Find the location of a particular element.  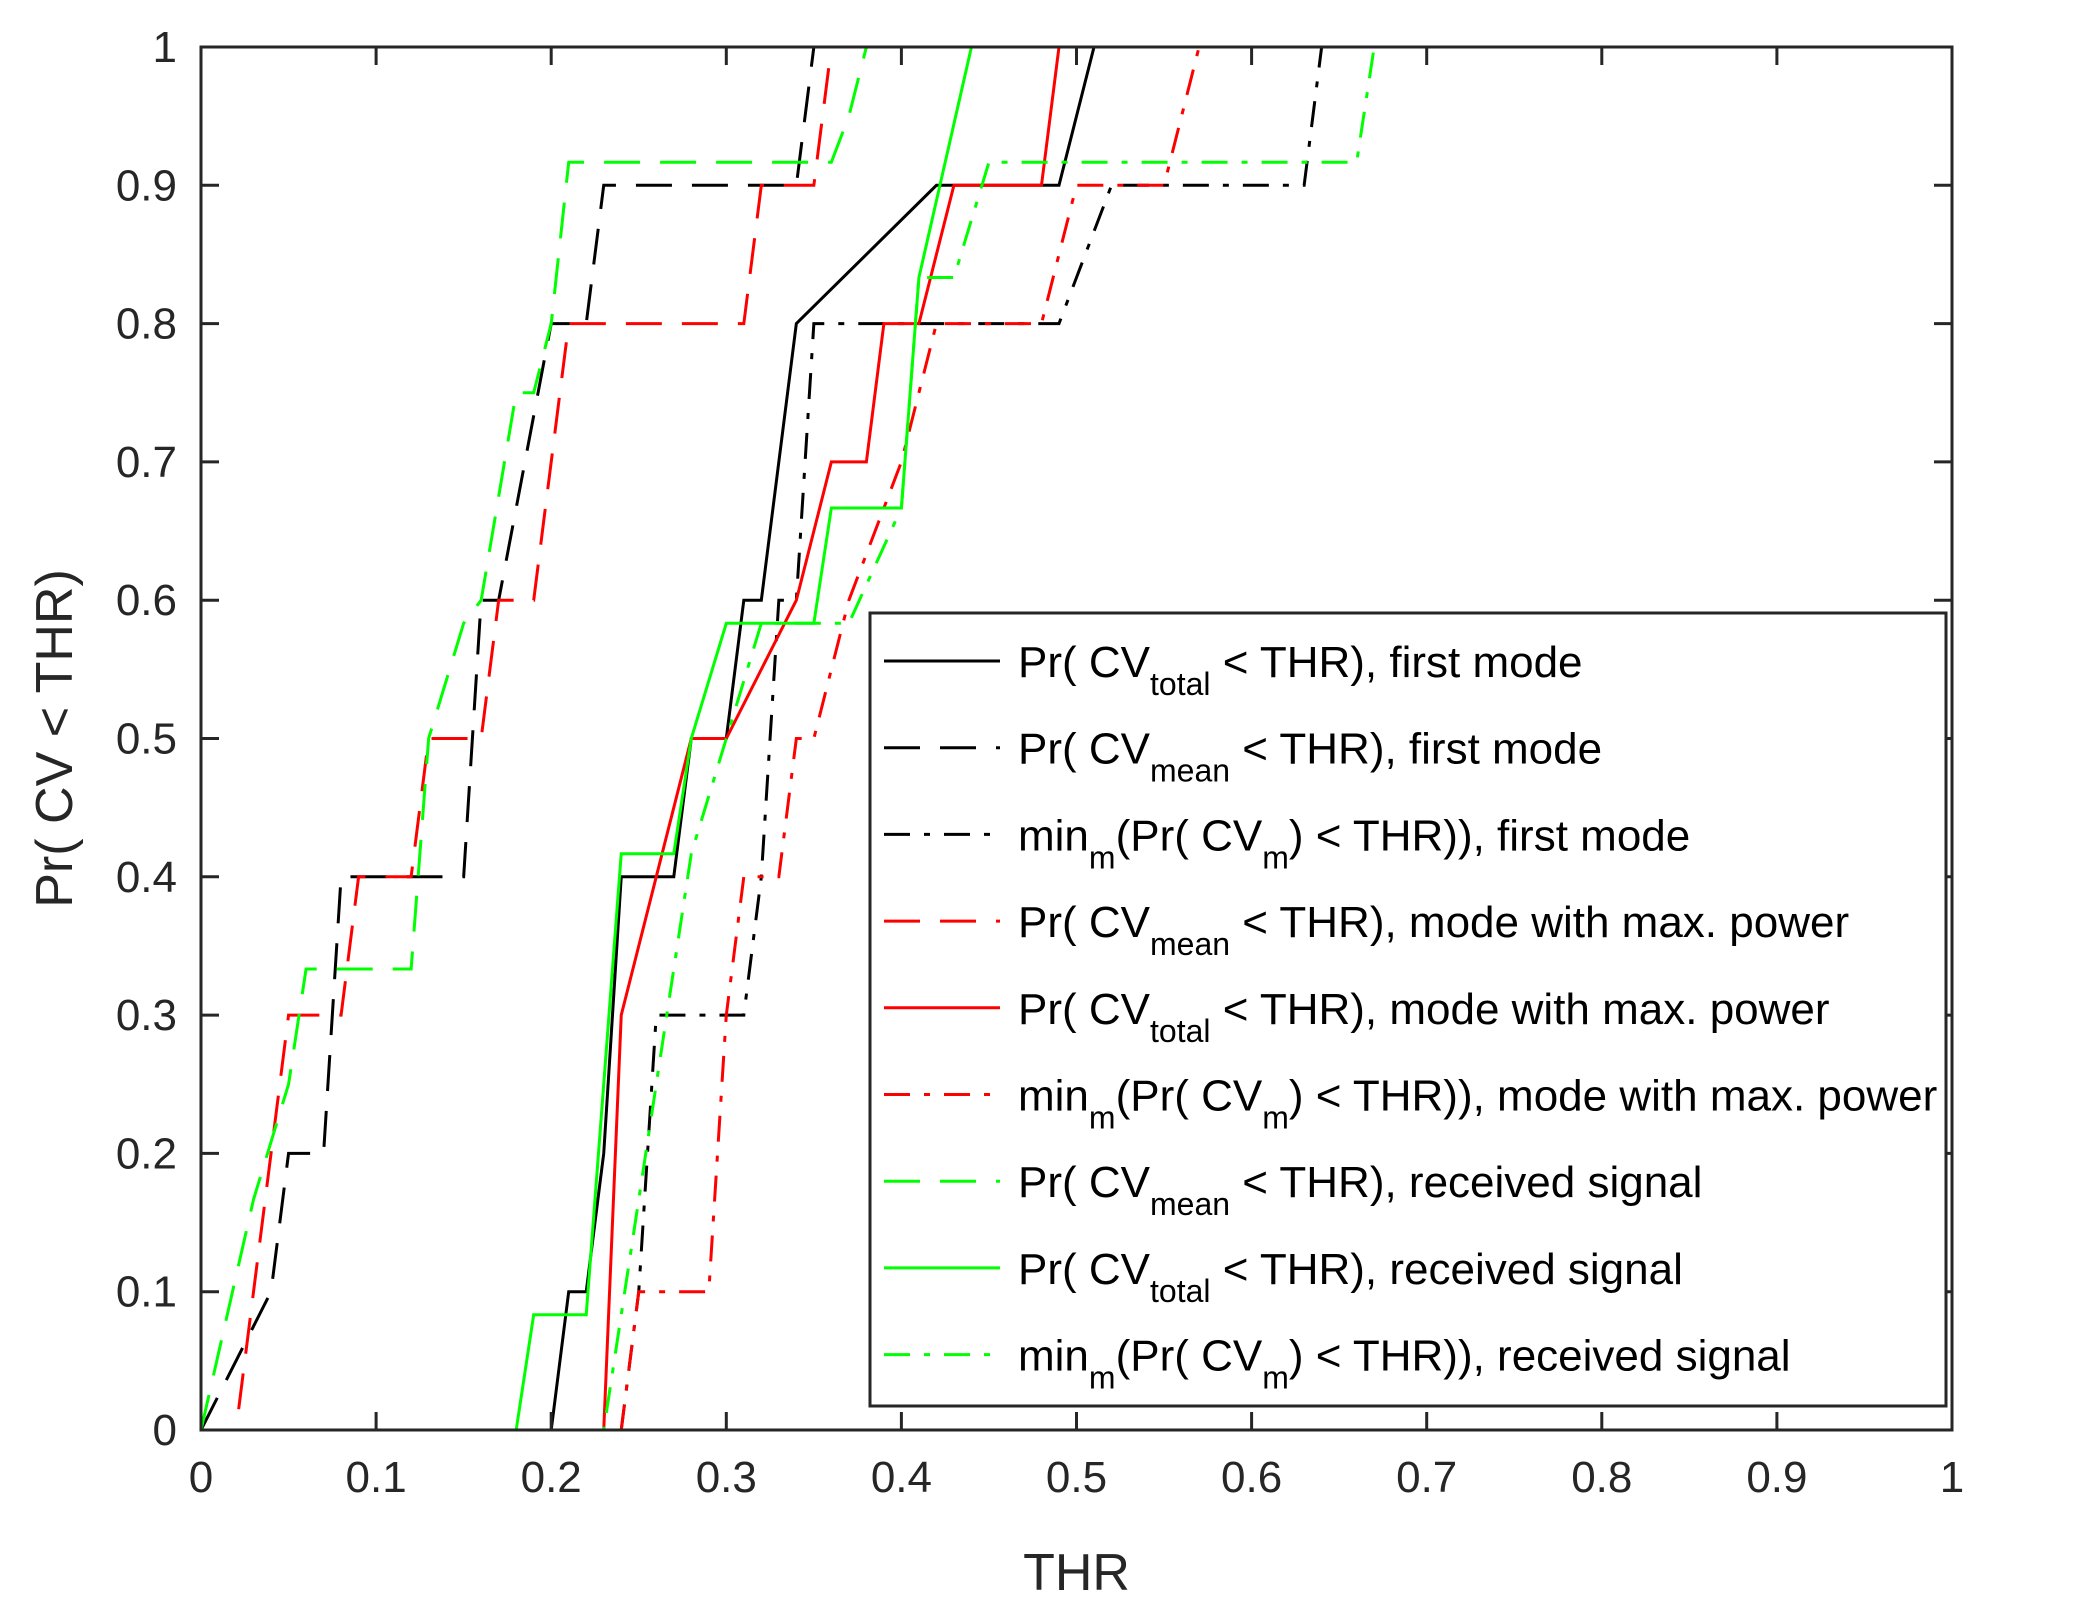

legend-entry-total-first: Pr( CVtotal < THR), first mode is located at coordinates (1233, 670).